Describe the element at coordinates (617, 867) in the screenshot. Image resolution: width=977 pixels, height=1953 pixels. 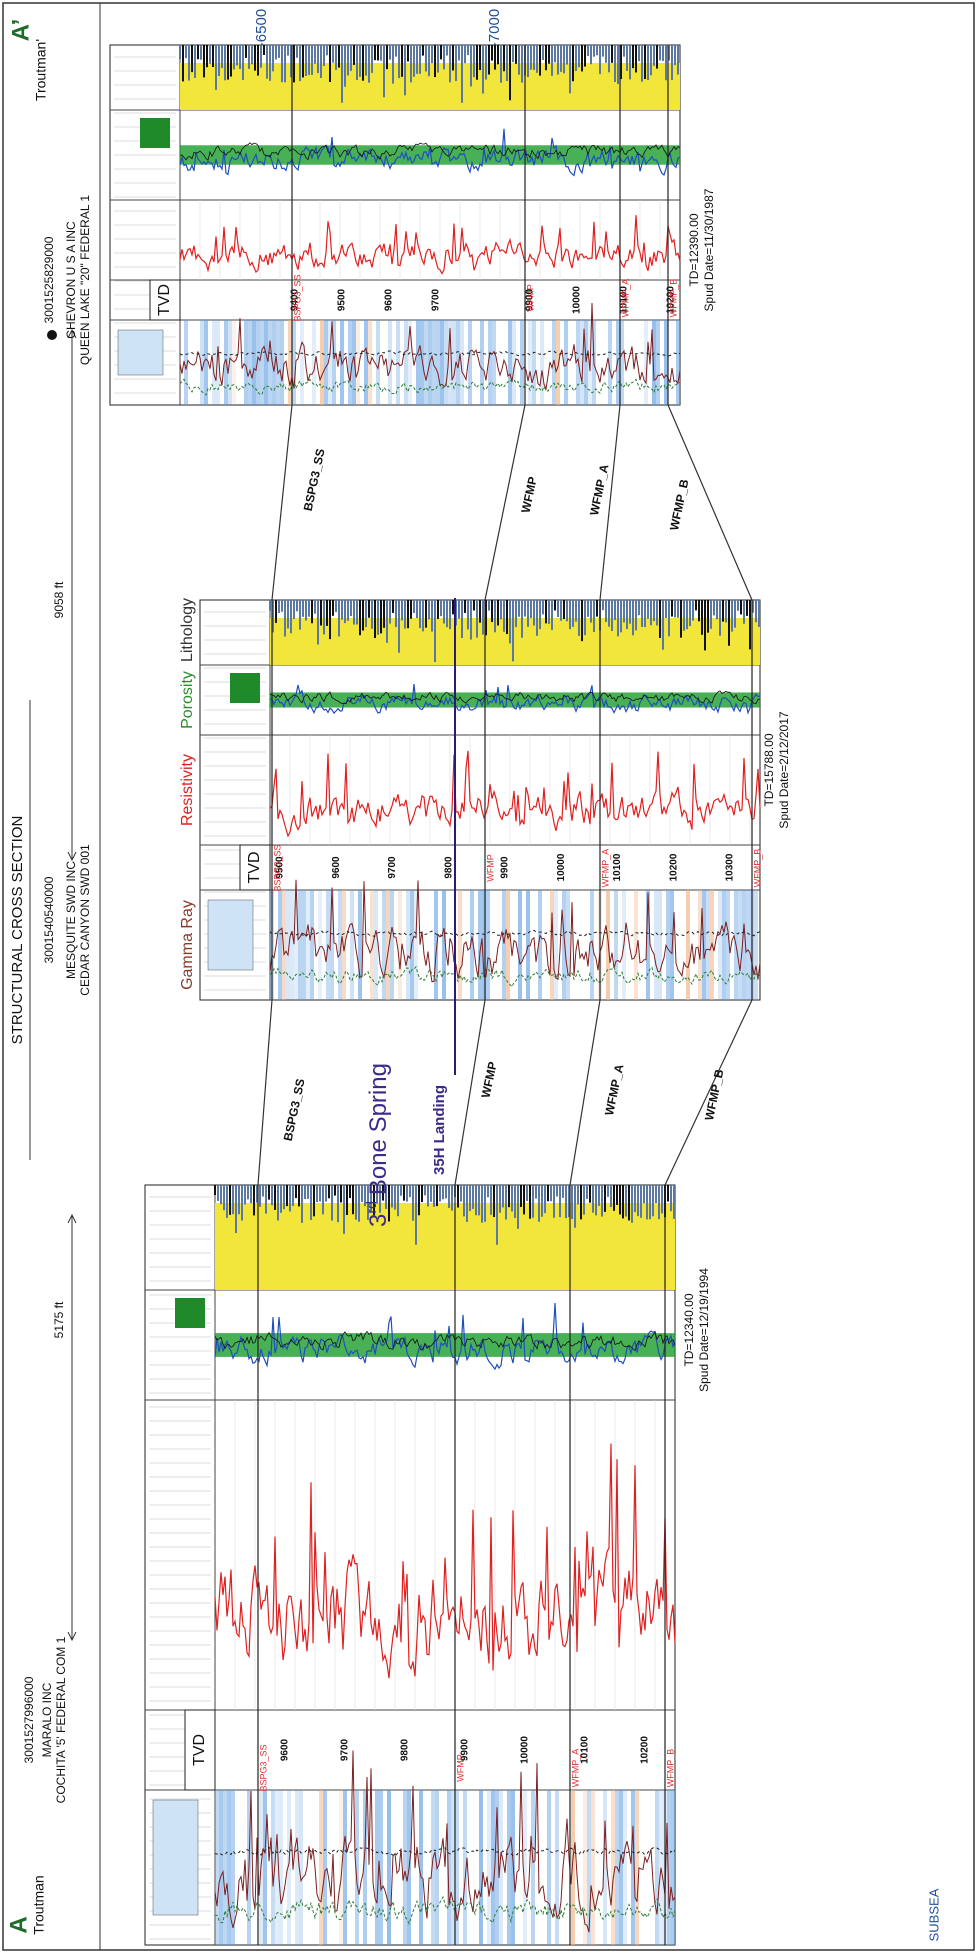
I see `depth-label: 10100` at that location.